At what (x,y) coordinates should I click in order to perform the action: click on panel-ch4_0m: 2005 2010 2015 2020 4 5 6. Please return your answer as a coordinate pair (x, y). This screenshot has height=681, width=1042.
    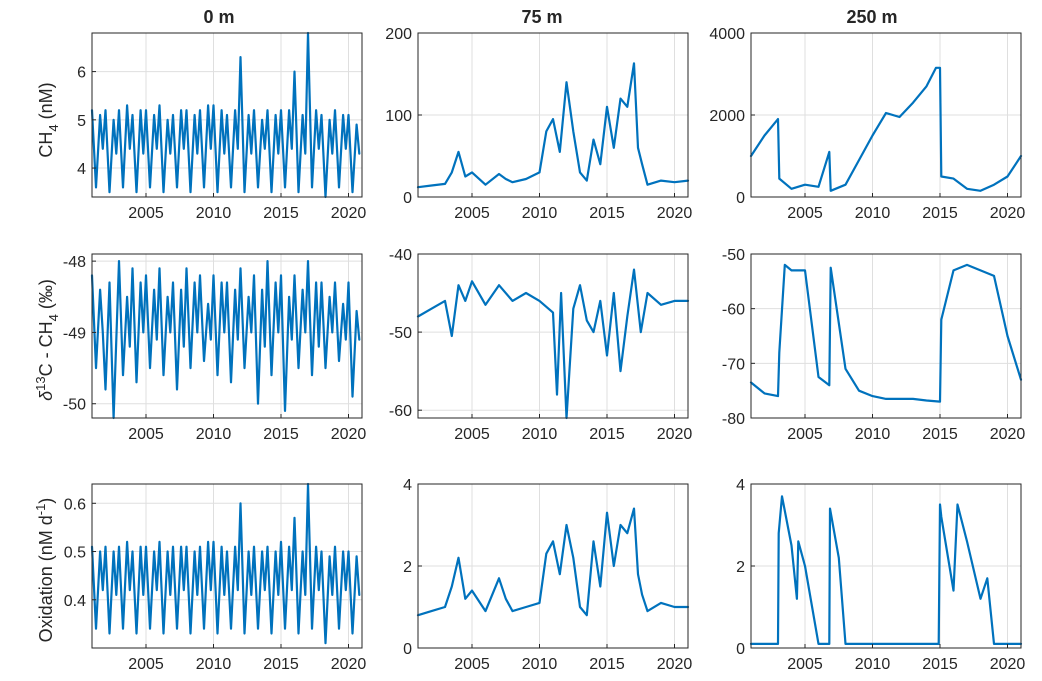
    Looking at the image, I should click on (221, 126).